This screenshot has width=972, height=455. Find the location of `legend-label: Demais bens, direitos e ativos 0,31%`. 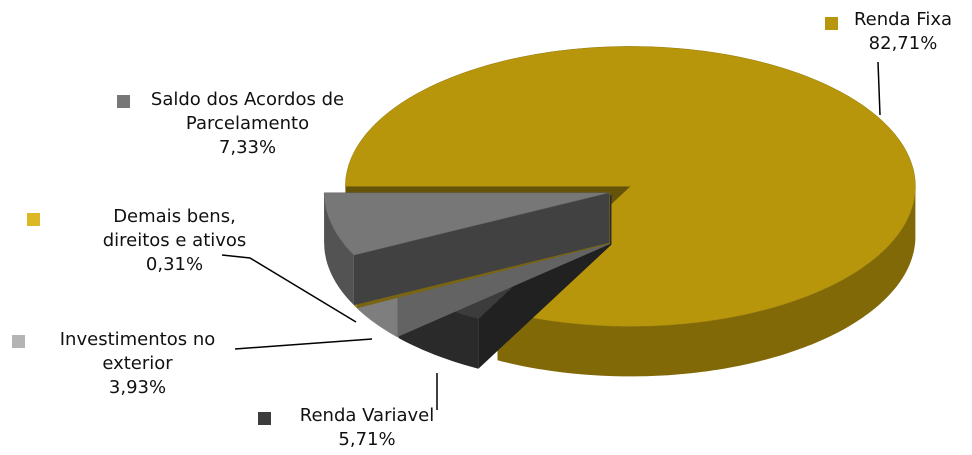

legend-label: Demais bens, direitos e ativos 0,31% is located at coordinates (174, 241).